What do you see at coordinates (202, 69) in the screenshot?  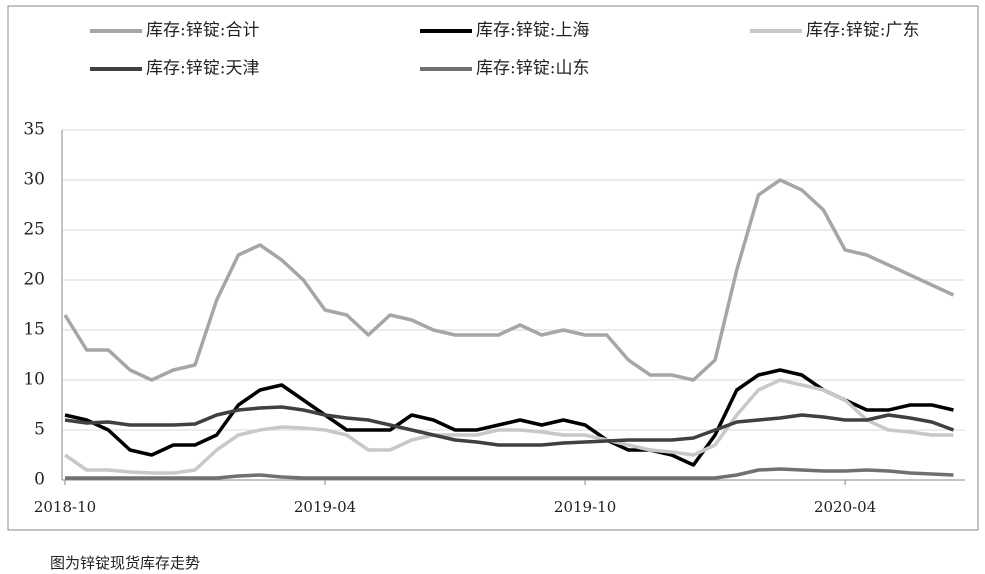 I see `legend-label: 库存:锌锭:天津` at bounding box center [202, 69].